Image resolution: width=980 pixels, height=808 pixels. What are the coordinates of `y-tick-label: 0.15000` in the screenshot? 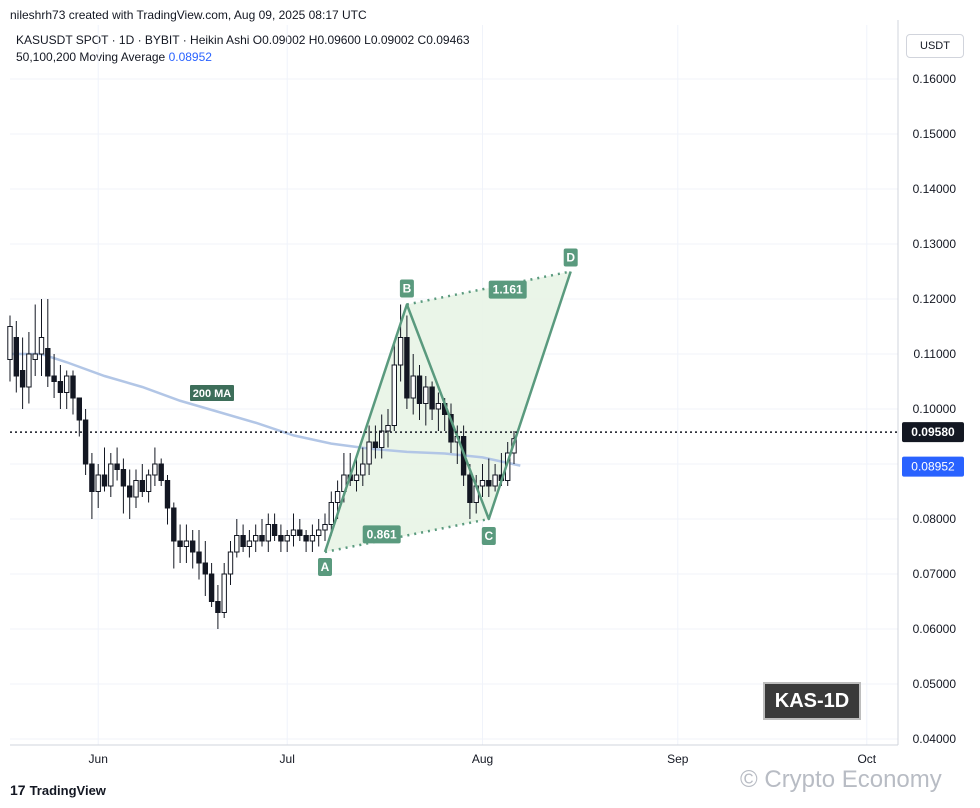 It's located at (935, 134).